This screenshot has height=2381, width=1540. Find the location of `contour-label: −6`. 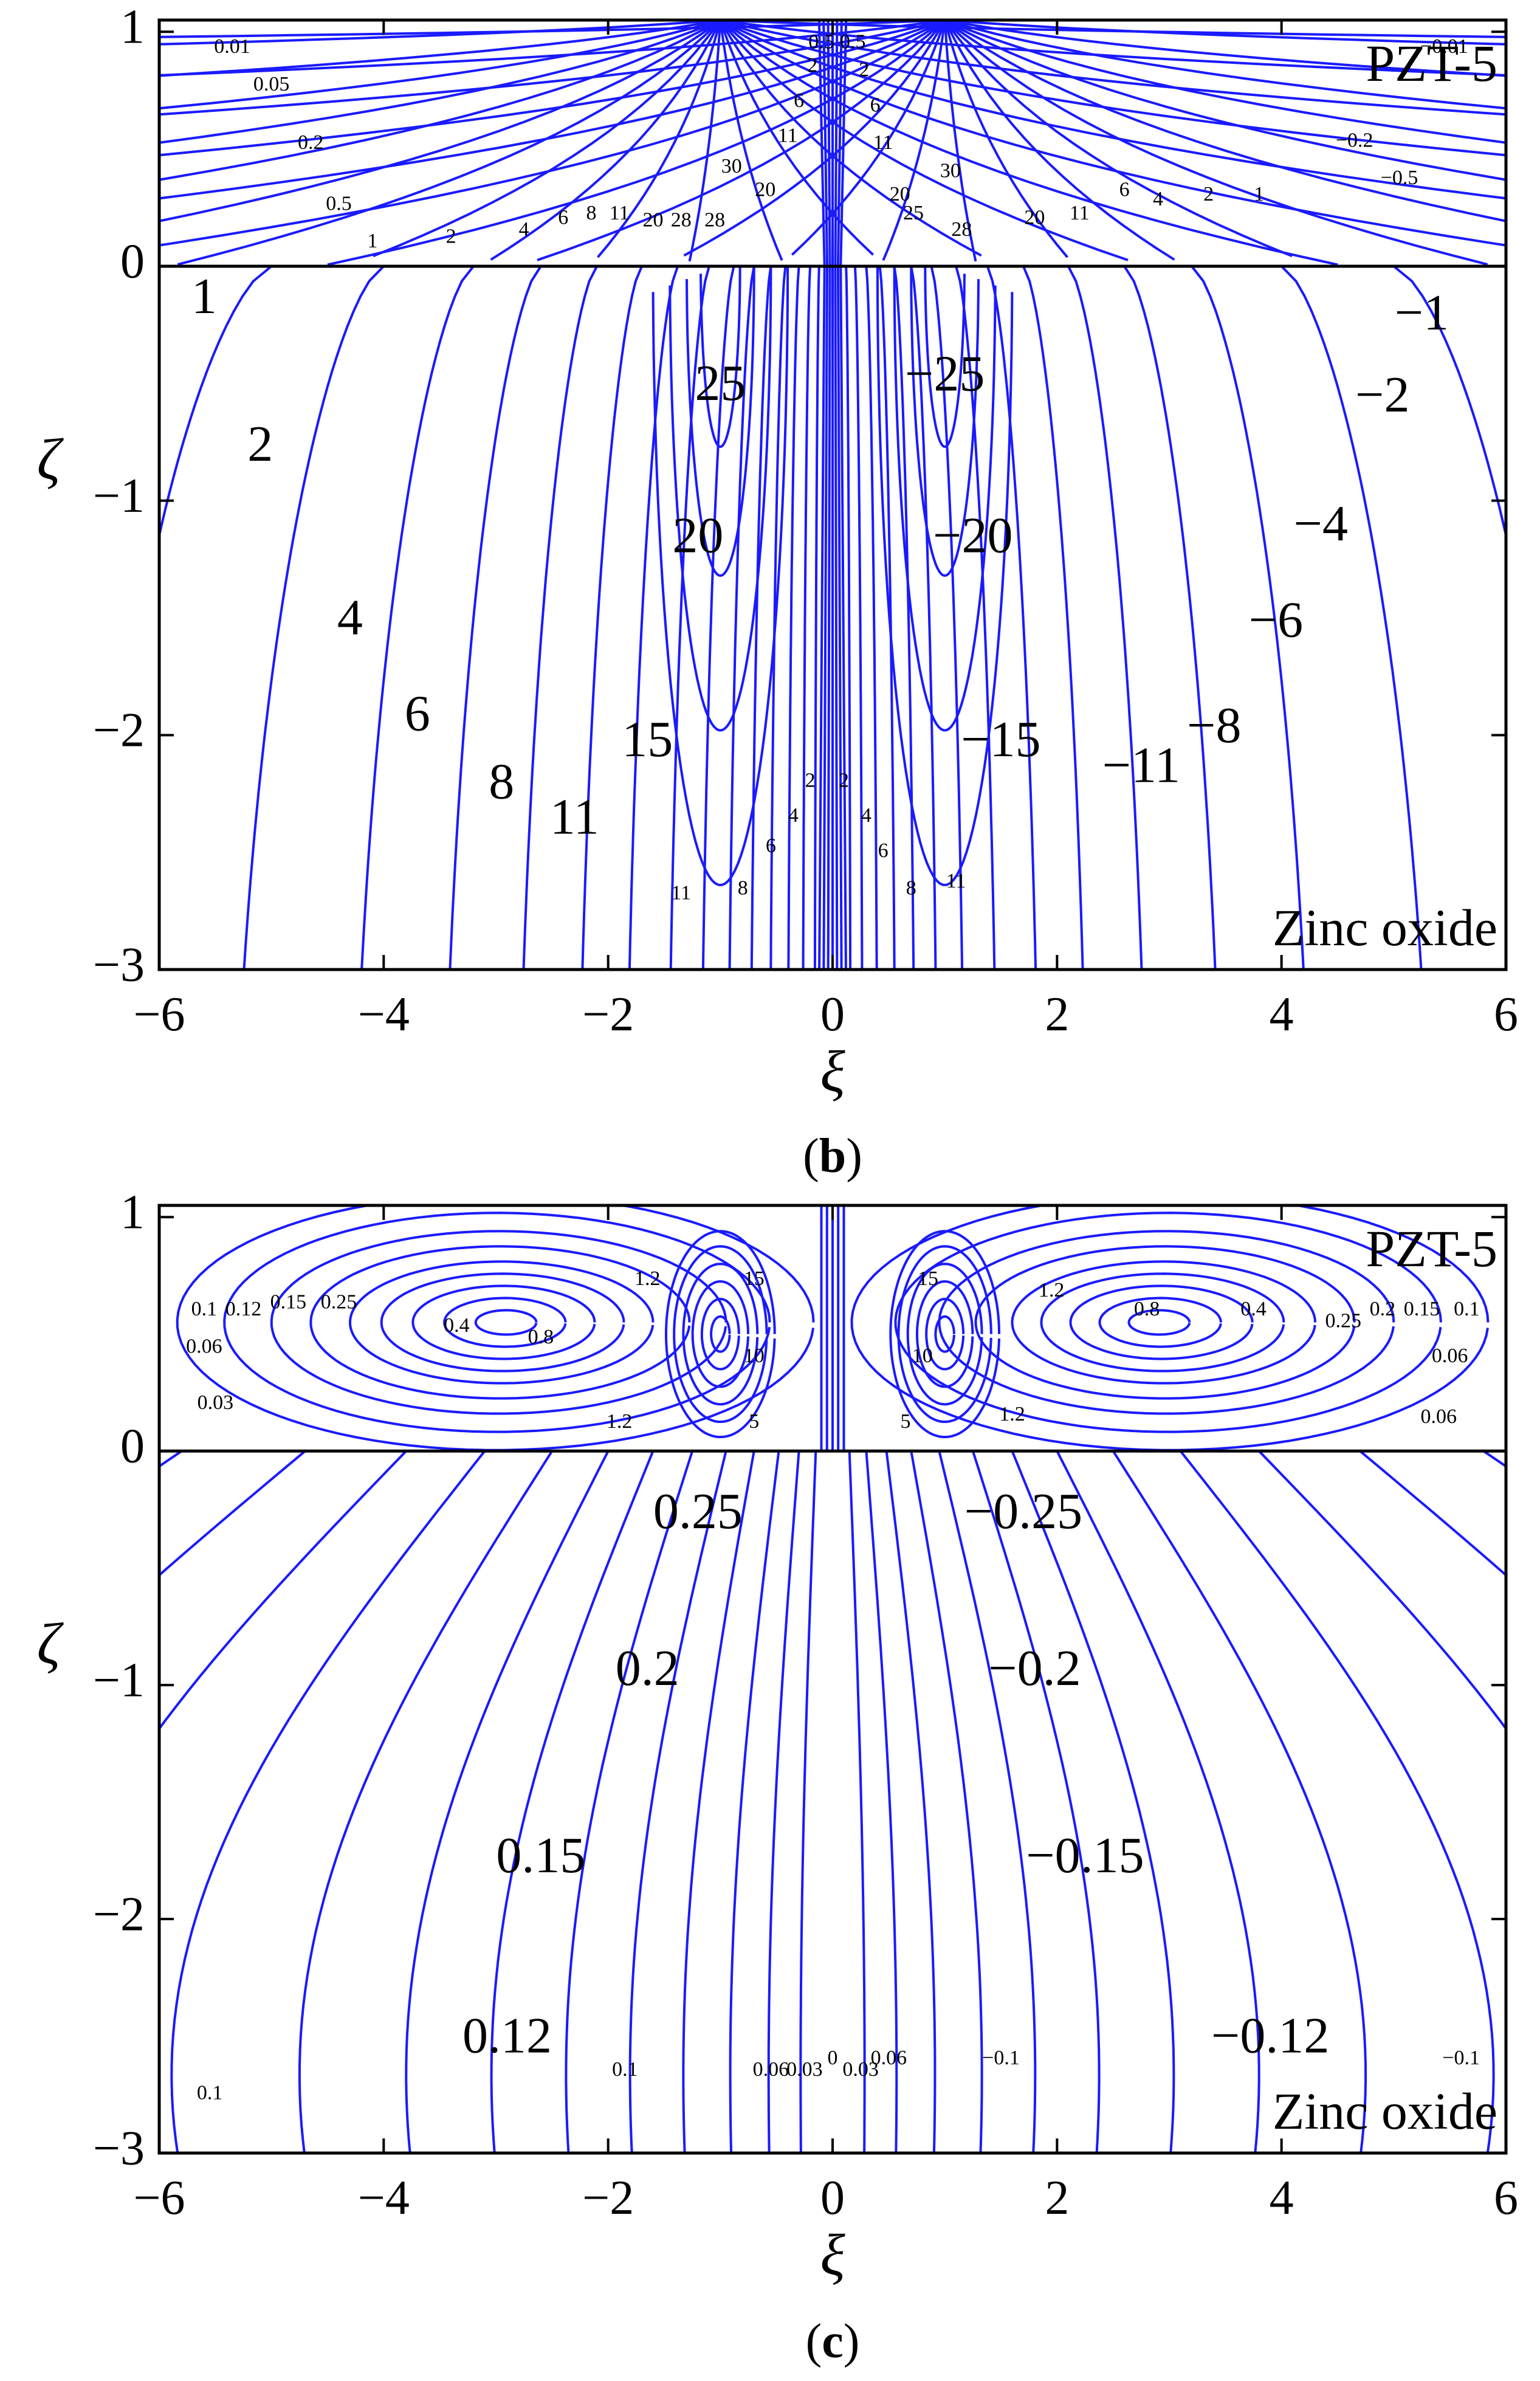

contour-label: −6 is located at coordinates (1276, 619).